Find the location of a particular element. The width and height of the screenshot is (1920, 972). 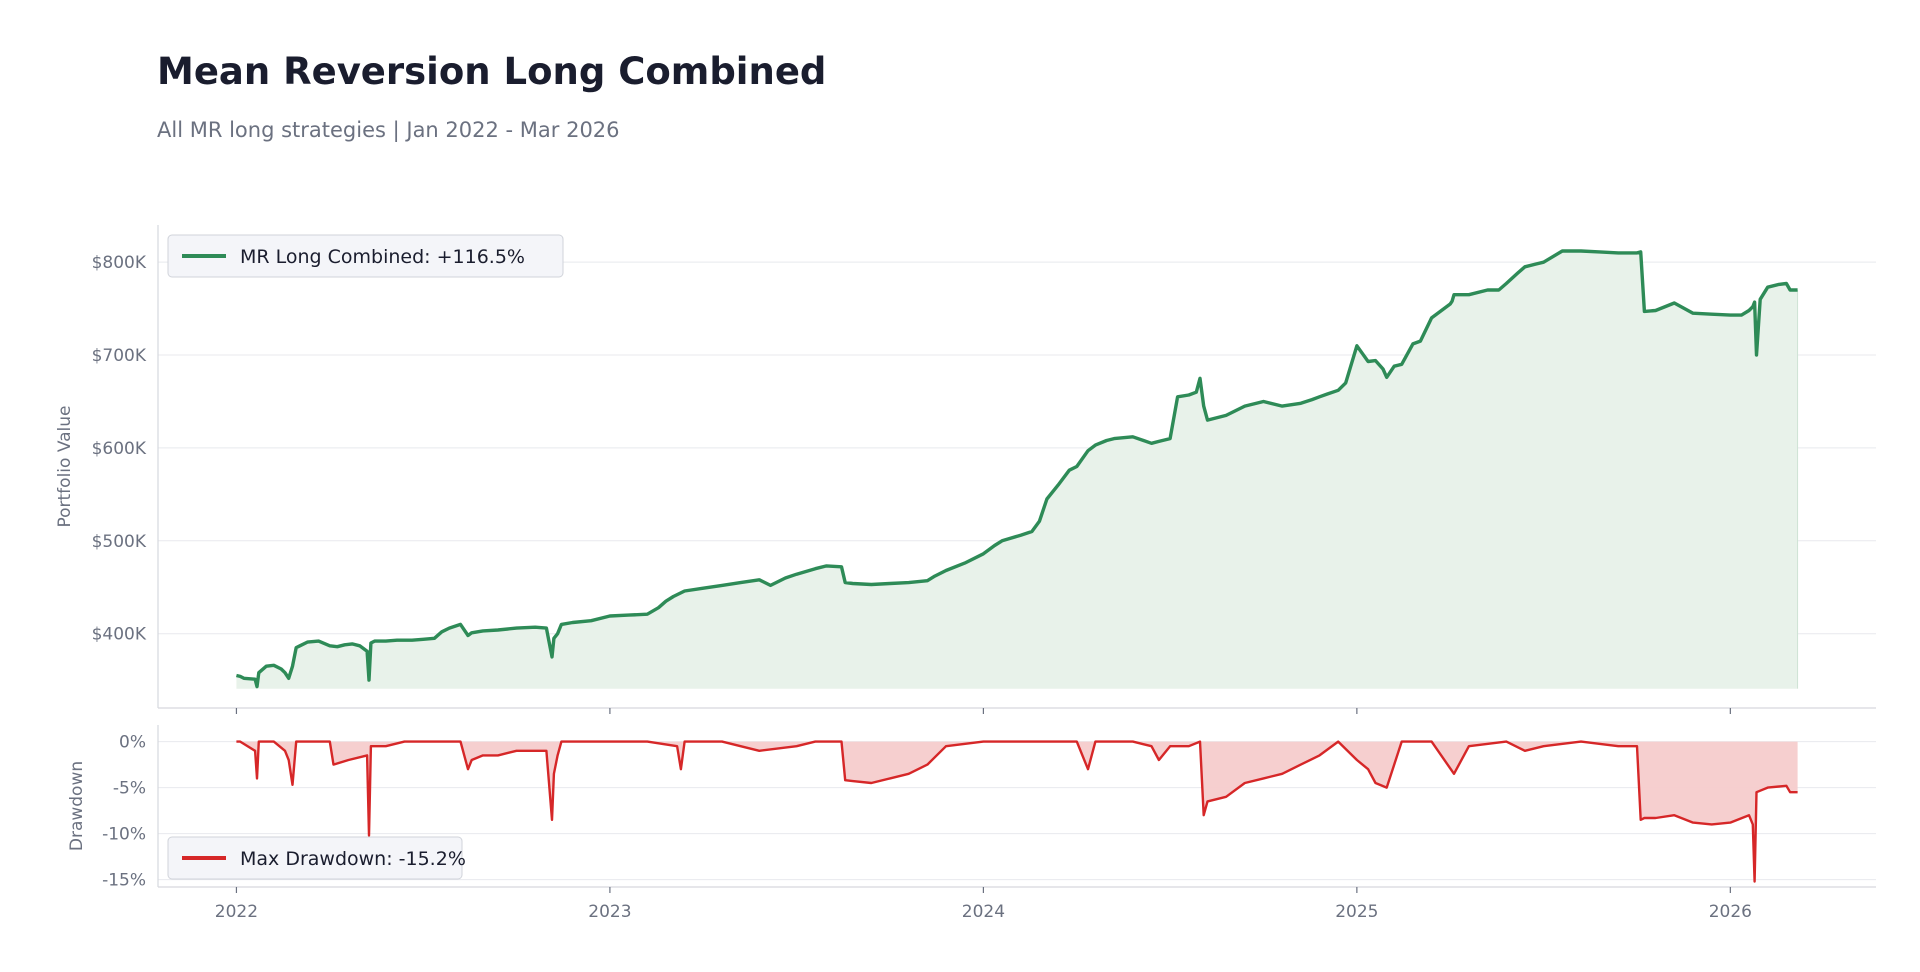

series-area-fill is located at coordinates (1017, 811).